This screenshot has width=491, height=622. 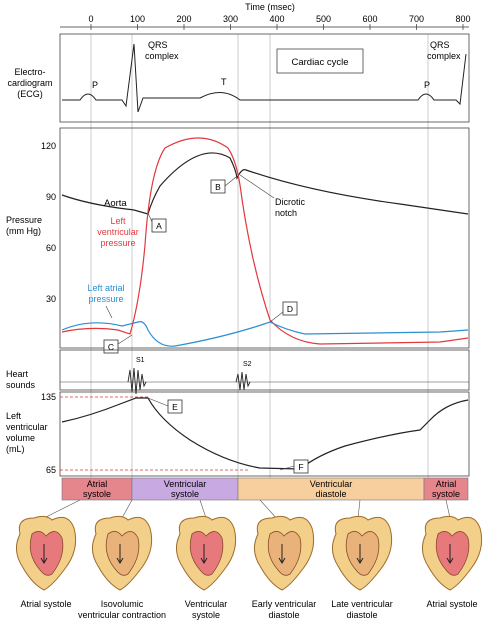 What do you see at coordinates (440, 45) in the screenshot?
I see `qrs2-label-line1: QRS` at bounding box center [440, 45].